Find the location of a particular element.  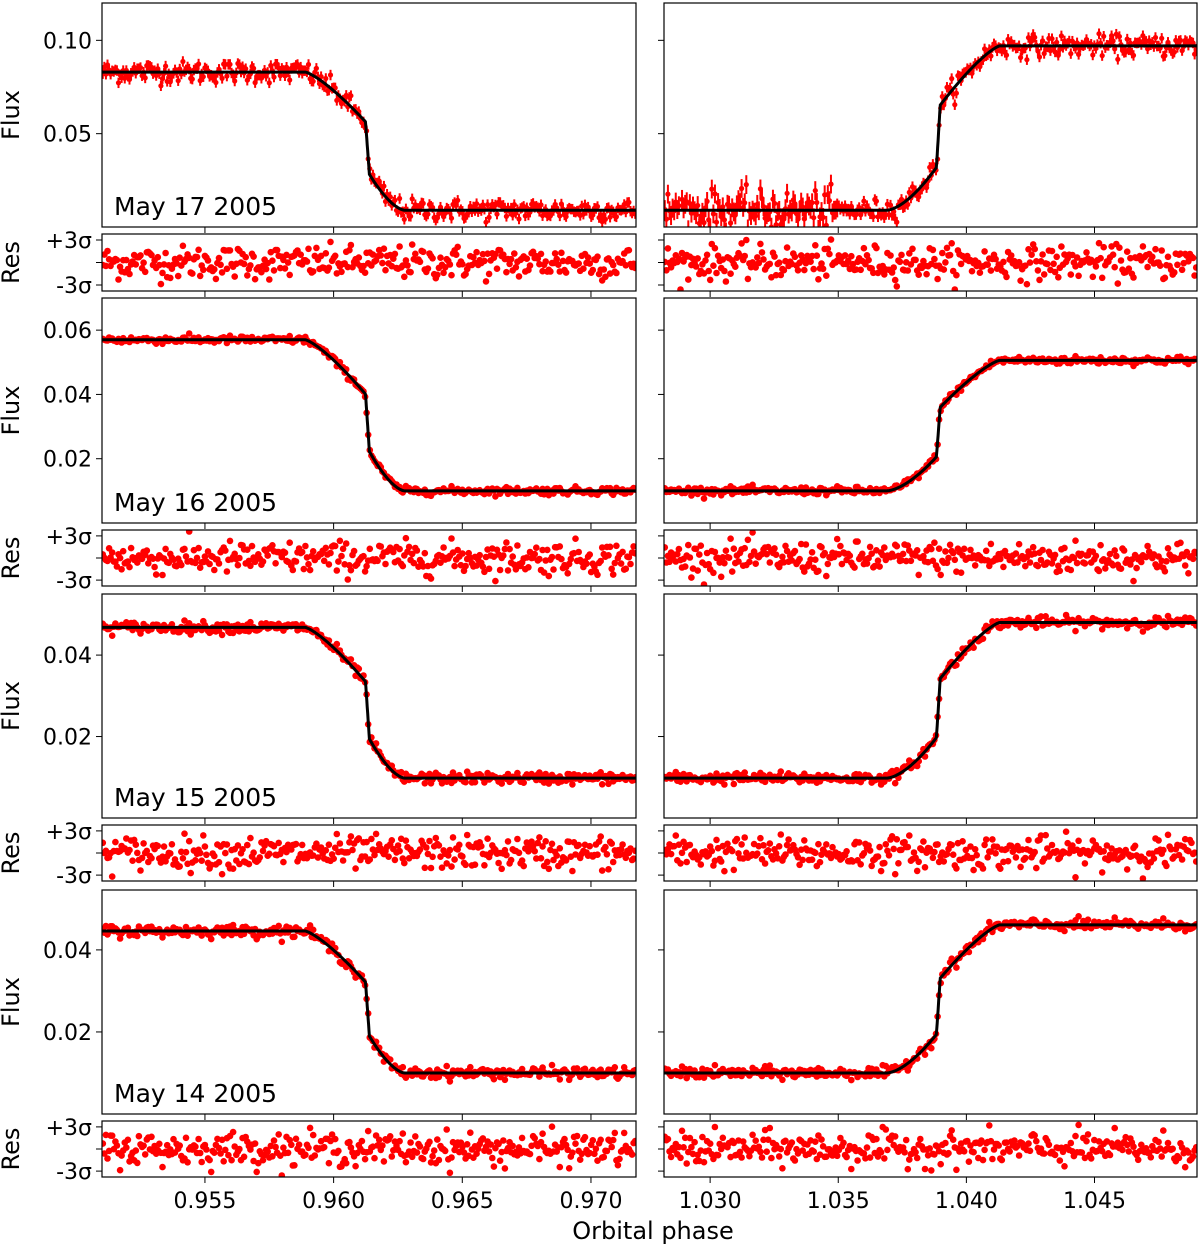

flux-axis-label: Flux is located at coordinates (12, 411).